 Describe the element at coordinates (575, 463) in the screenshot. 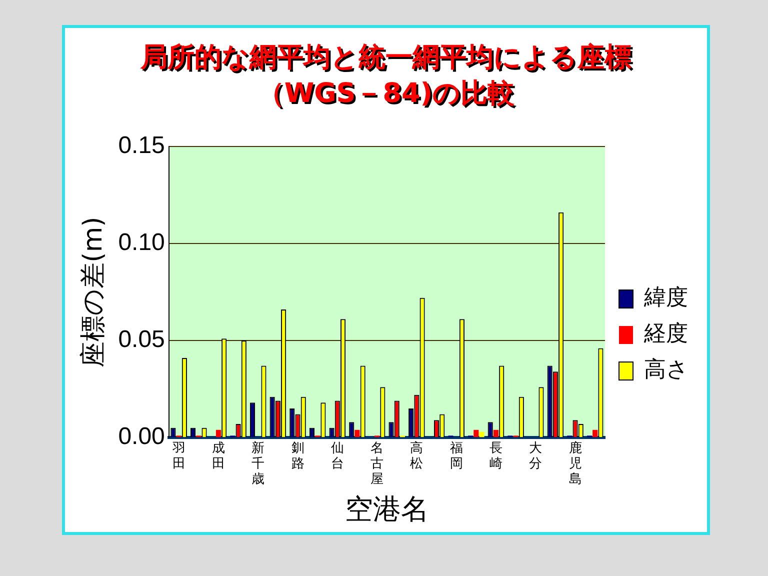

I see `x-tick-label: 鹿児島` at that location.